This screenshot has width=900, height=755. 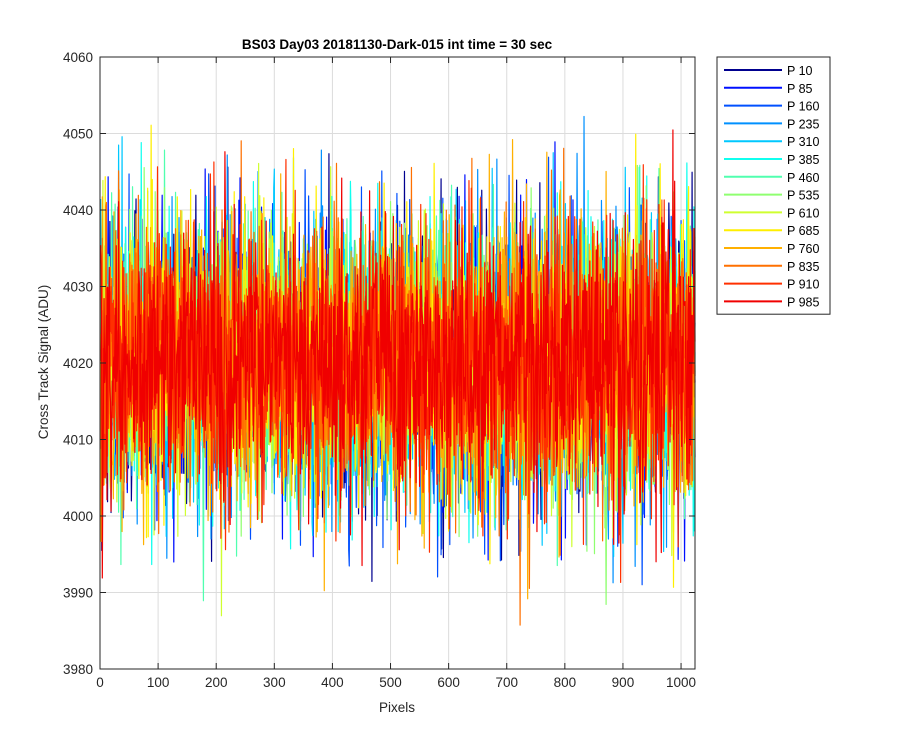 What do you see at coordinates (803, 107) in the screenshot?
I see `legend-label: P 160` at bounding box center [803, 107].